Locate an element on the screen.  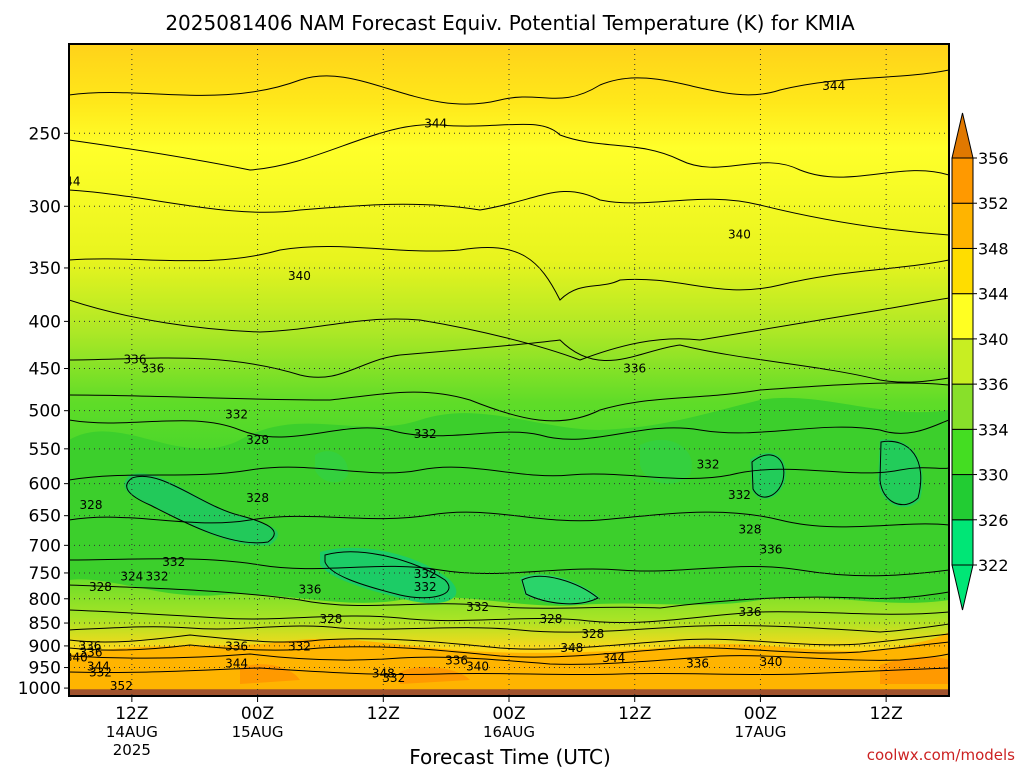
contour-336-low is located at coordinates (509, 628).